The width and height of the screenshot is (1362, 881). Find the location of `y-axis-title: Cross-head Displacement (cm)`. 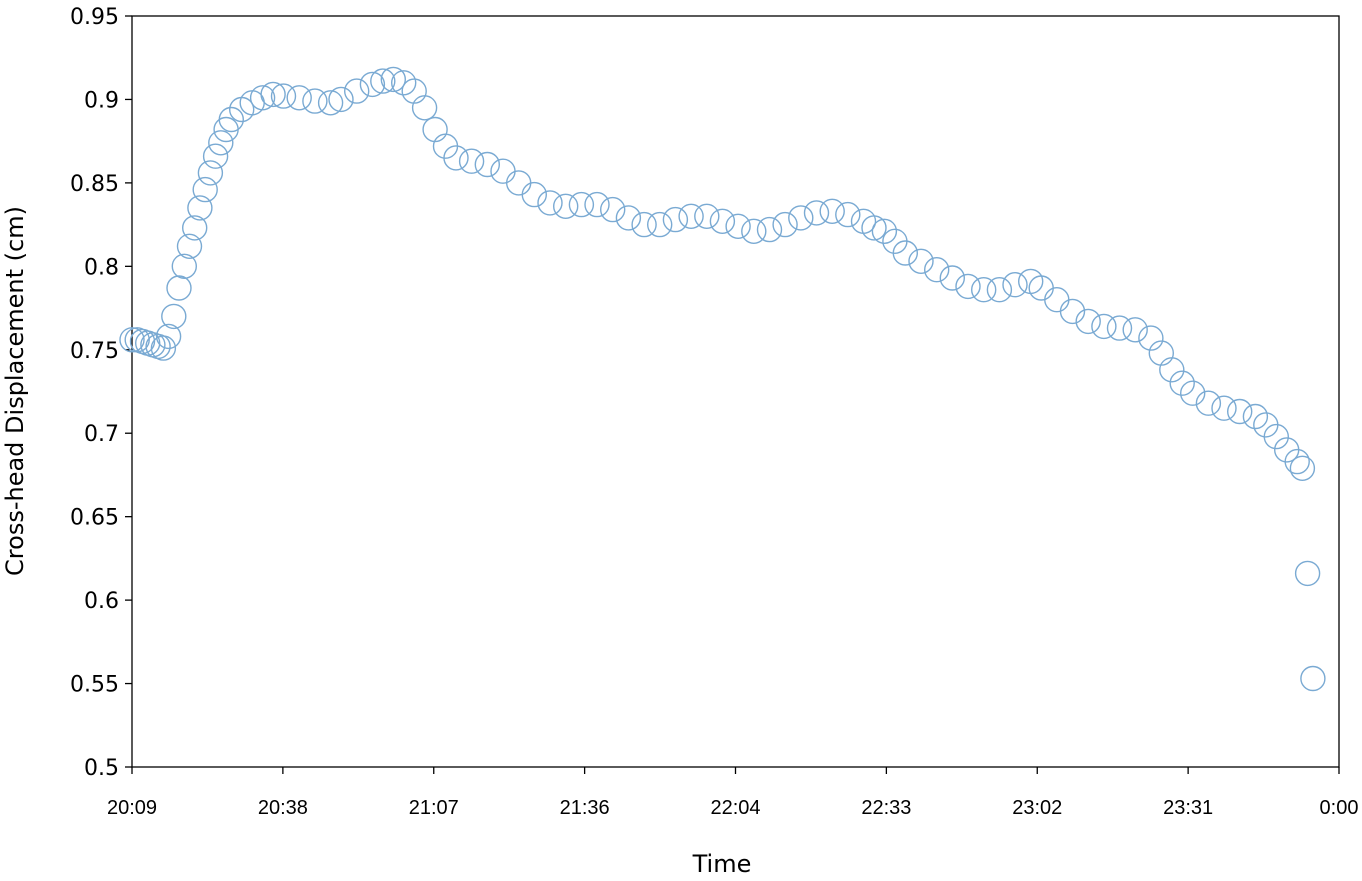

y-axis-title: Cross-head Displacement (cm) is located at coordinates (15, 391).